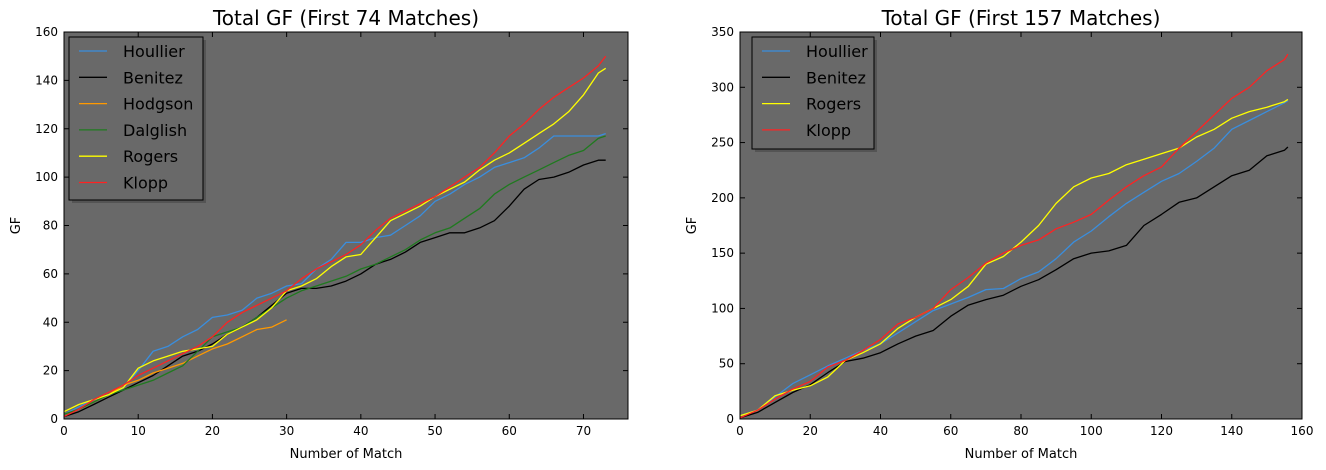 The width and height of the screenshot is (1326, 470). What do you see at coordinates (722, 143) in the screenshot?
I see `y-tick-label: 250` at bounding box center [722, 143].